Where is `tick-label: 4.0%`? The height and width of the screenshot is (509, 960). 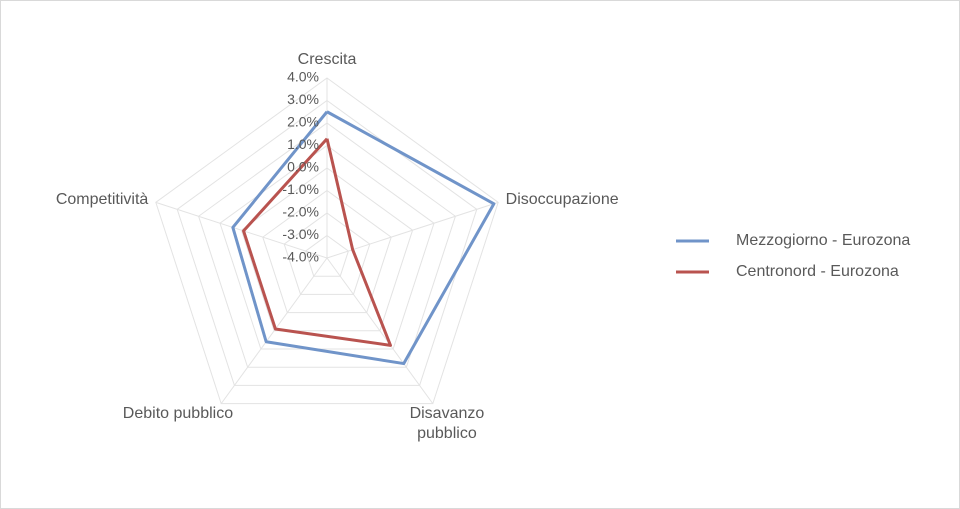
tick-label: 4.0% is located at coordinates (303, 77).